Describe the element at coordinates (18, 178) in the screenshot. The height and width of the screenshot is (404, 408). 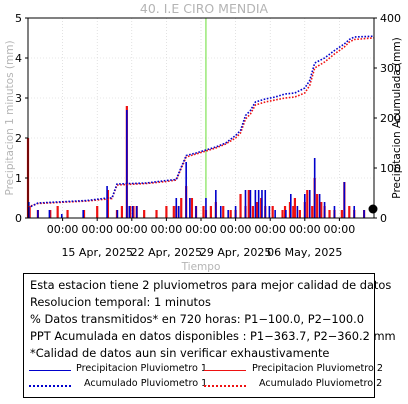
I see `y-left-tick-label: 1` at that location.